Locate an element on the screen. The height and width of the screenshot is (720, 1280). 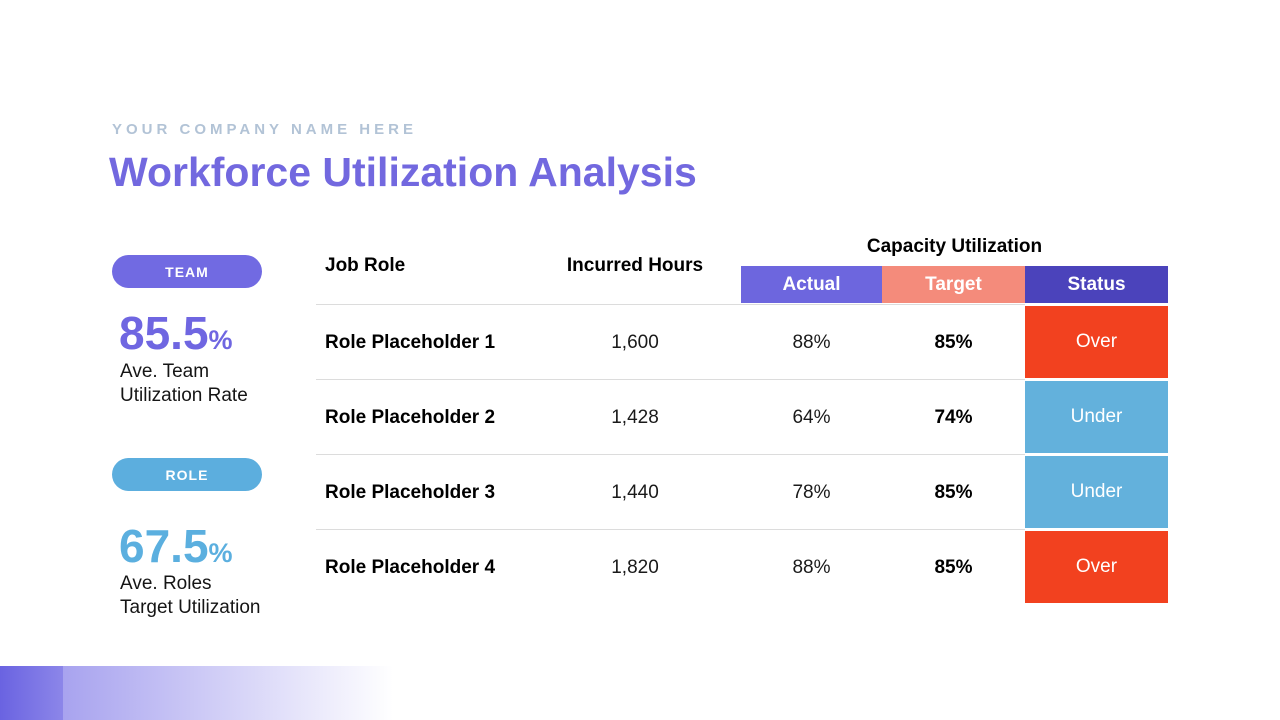
team-utilization-value: 85.5% is located at coordinates (176, 333).